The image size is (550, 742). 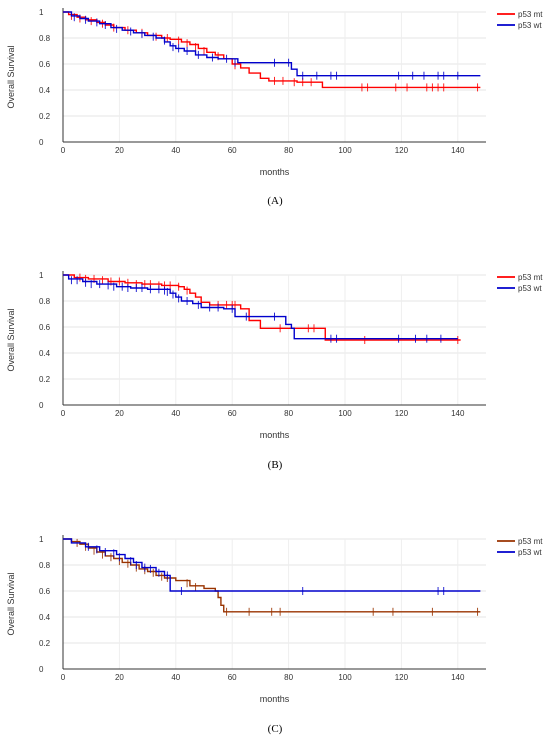 I want to click on panel-label-b: (B), so click(x=275, y=465).